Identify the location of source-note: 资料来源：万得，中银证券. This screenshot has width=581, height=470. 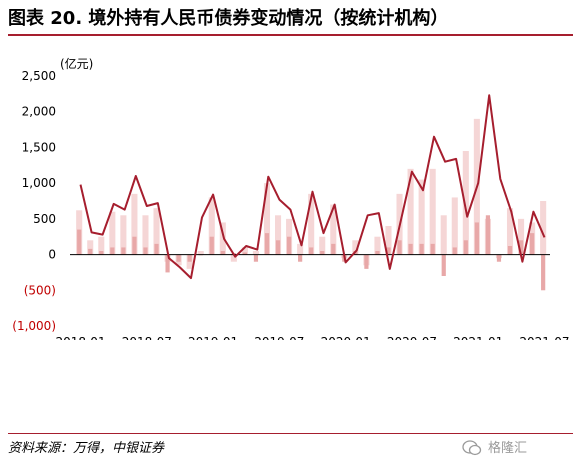
(86, 448).